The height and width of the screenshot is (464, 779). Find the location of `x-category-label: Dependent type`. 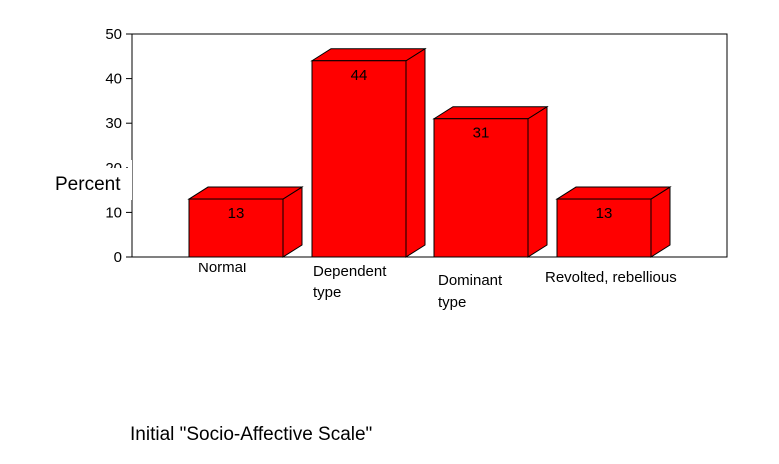

x-category-label: Dependent type is located at coordinates (350, 282).